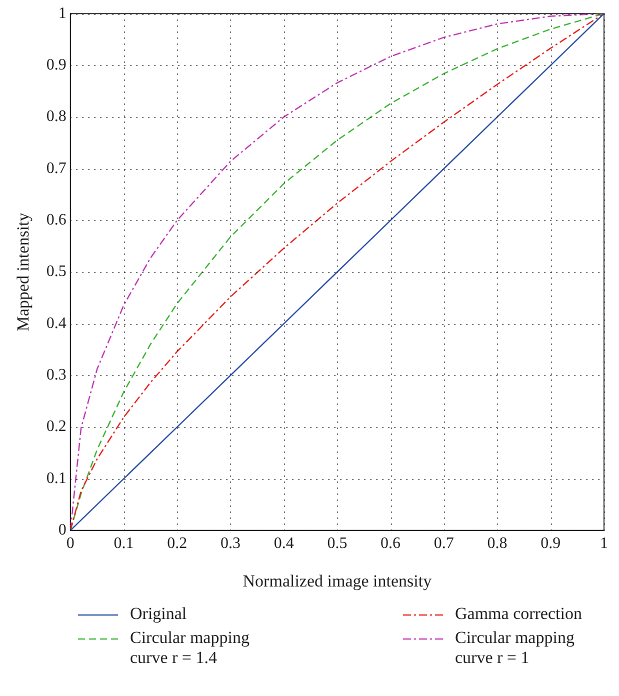 This screenshot has height=696, width=619. I want to click on y-tick-label: 0.3, so click(56, 375).